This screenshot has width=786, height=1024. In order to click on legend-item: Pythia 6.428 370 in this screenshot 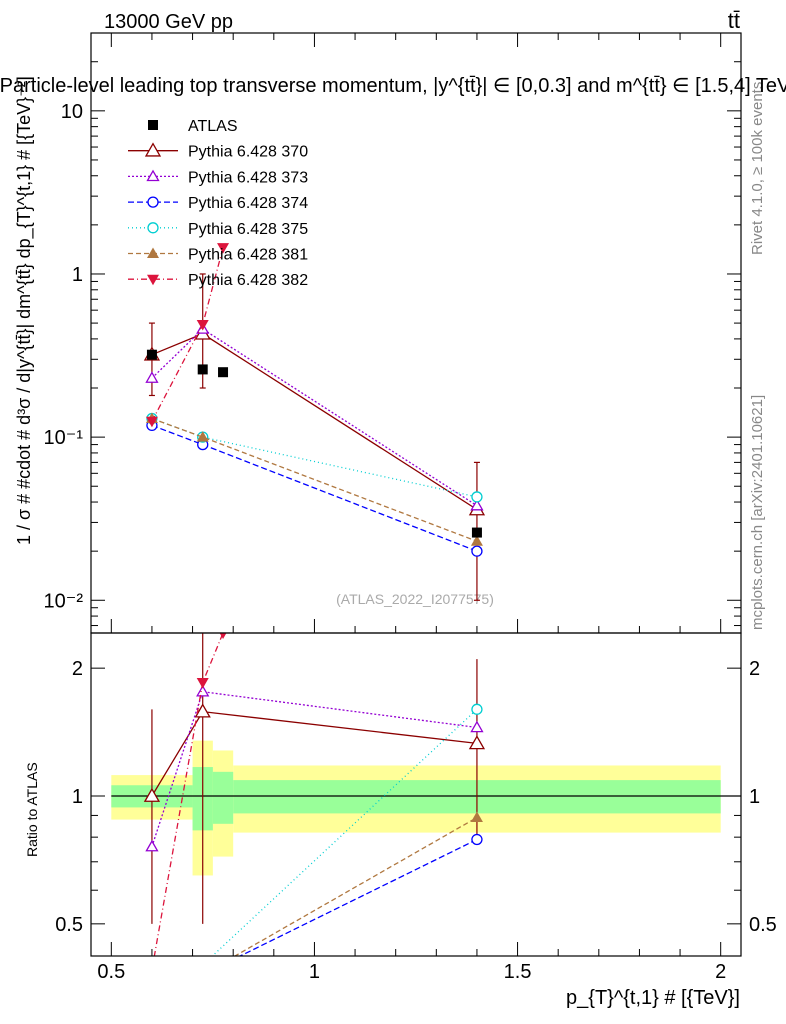, I will do `click(218, 151)`.